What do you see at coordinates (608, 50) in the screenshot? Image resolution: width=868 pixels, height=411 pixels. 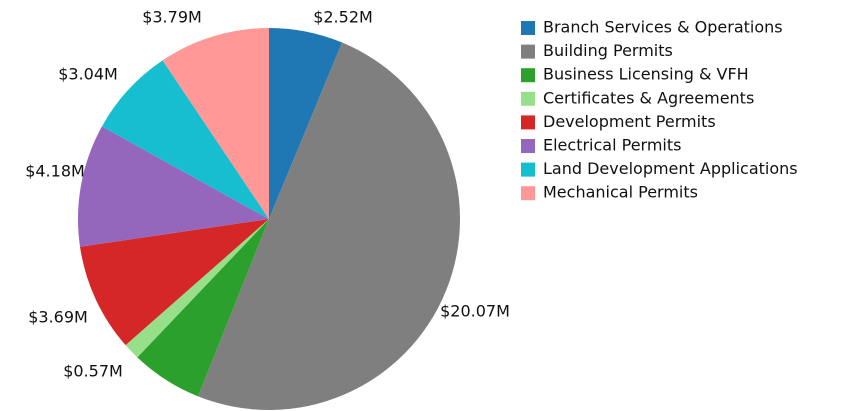 I see `legend-label: Building Permits` at bounding box center [608, 50].